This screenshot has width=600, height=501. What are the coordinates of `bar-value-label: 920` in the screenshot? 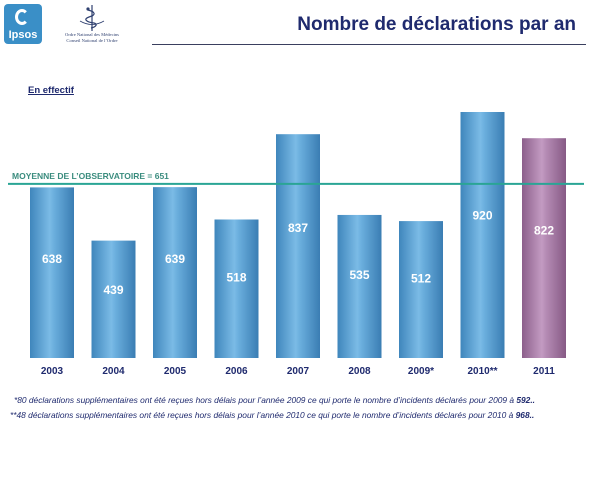 It's located at (482, 215).